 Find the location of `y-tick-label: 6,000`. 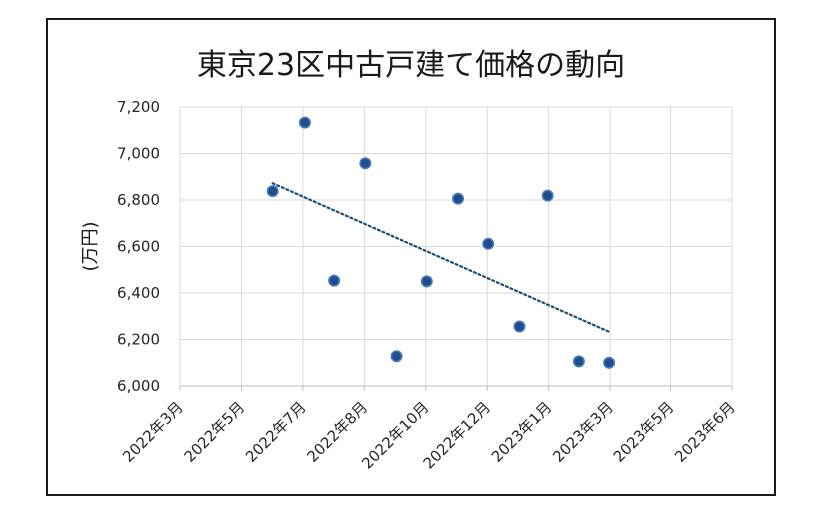

y-tick-label: 6,000 is located at coordinates (138, 386).